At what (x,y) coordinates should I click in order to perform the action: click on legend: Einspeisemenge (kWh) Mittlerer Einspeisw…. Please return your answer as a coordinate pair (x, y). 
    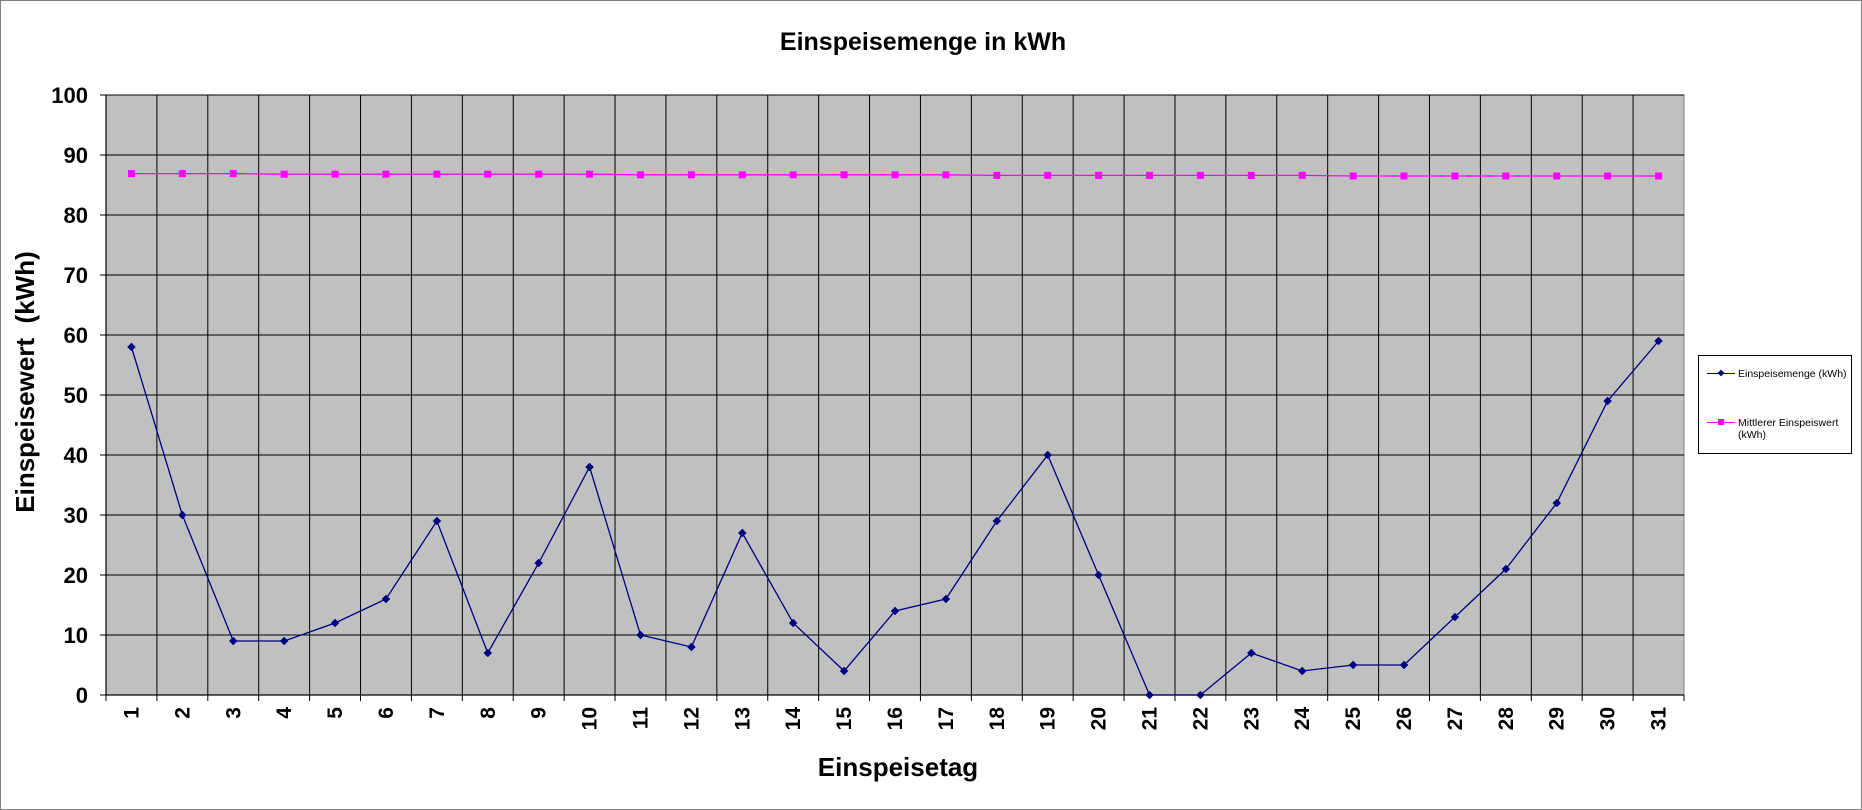
    Looking at the image, I should click on (1775, 404).